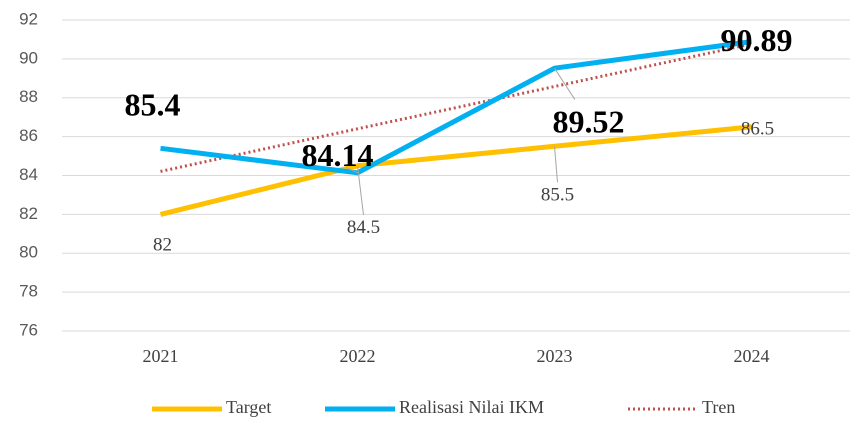  Describe the element at coordinates (757, 128) in the screenshot. I see `data-label: 86.5` at that location.